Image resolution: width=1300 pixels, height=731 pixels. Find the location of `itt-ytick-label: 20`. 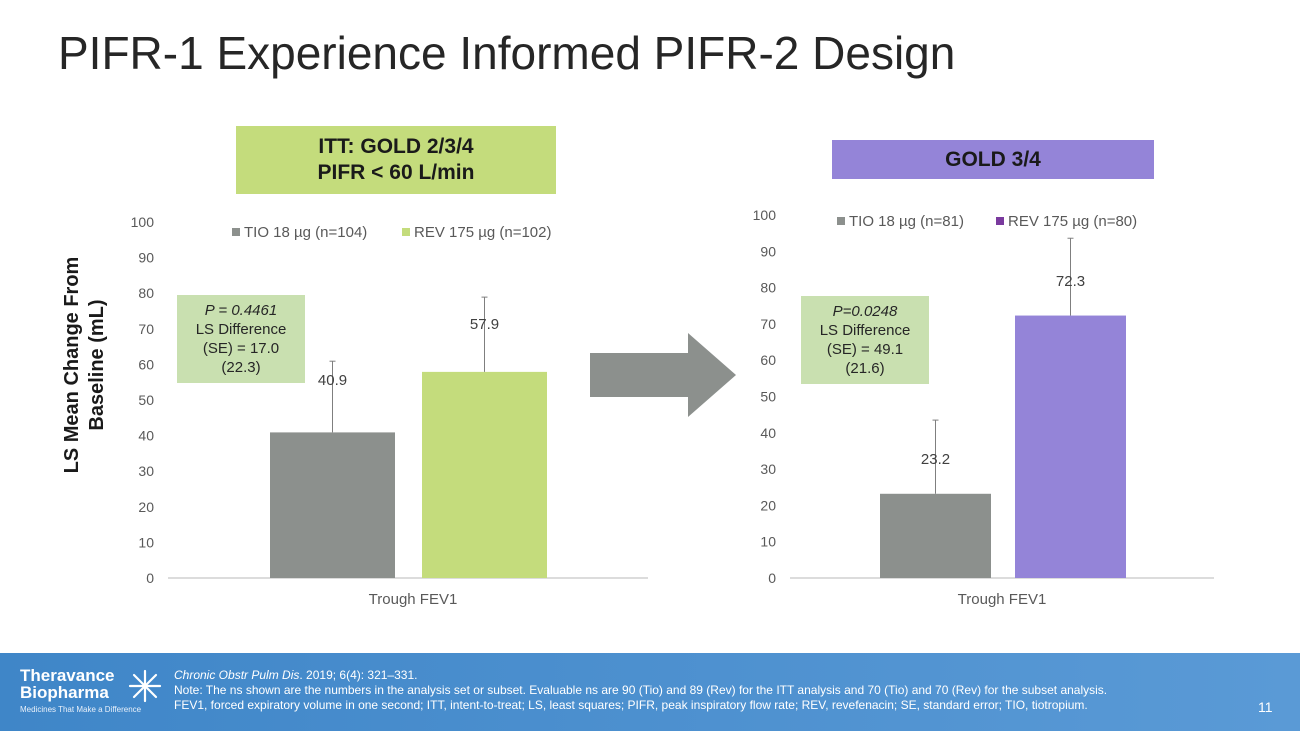

itt-ytick-label: 20 is located at coordinates (146, 507).